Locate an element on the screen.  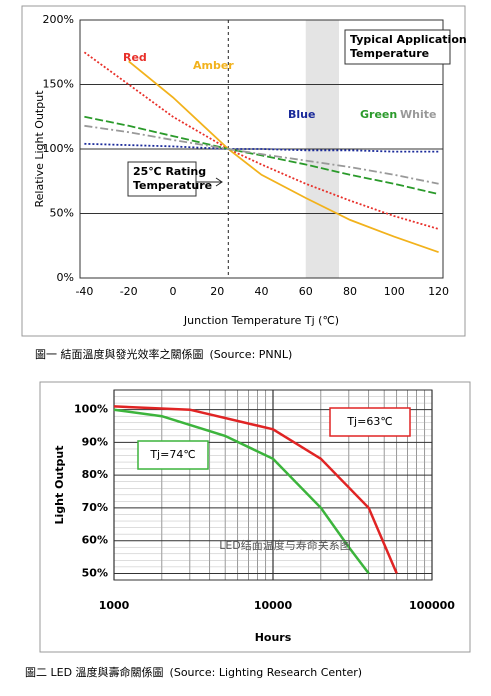
series-label: Green is located at coordinates (378, 114).